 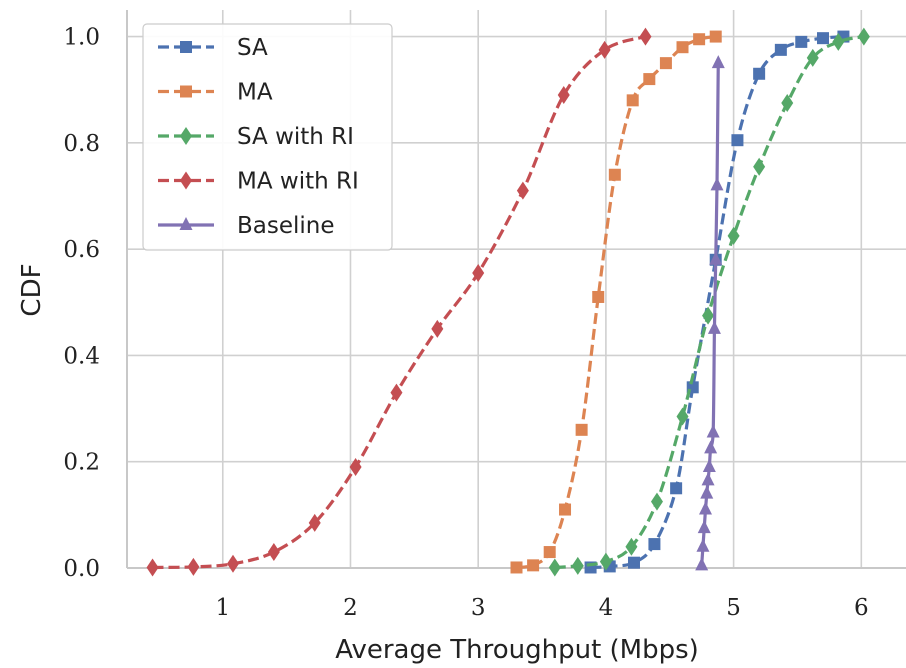 I want to click on legend-item-ma: MA, so click(x=215, y=93).